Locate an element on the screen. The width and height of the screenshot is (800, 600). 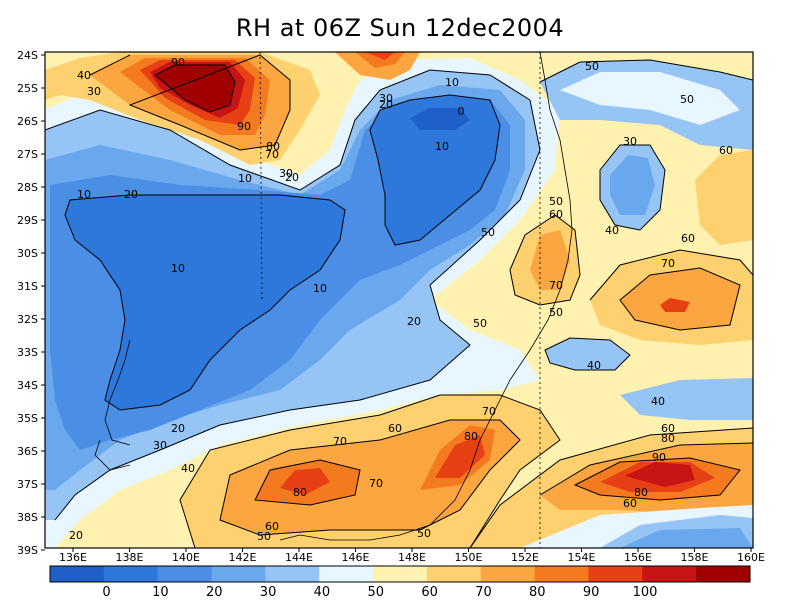
y-axis-label: 39S is located at coordinates (27, 550).